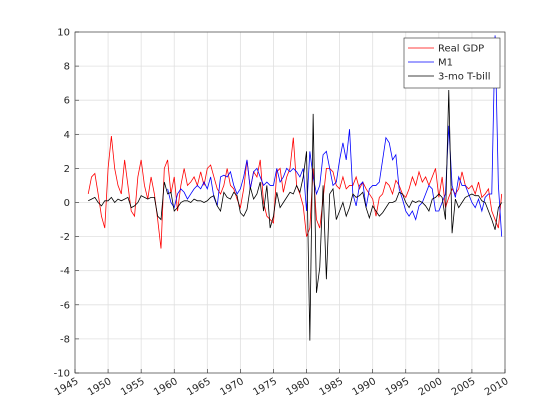  What do you see at coordinates (63, 33) in the screenshot?
I see `y-tick-label: 10` at bounding box center [63, 33].